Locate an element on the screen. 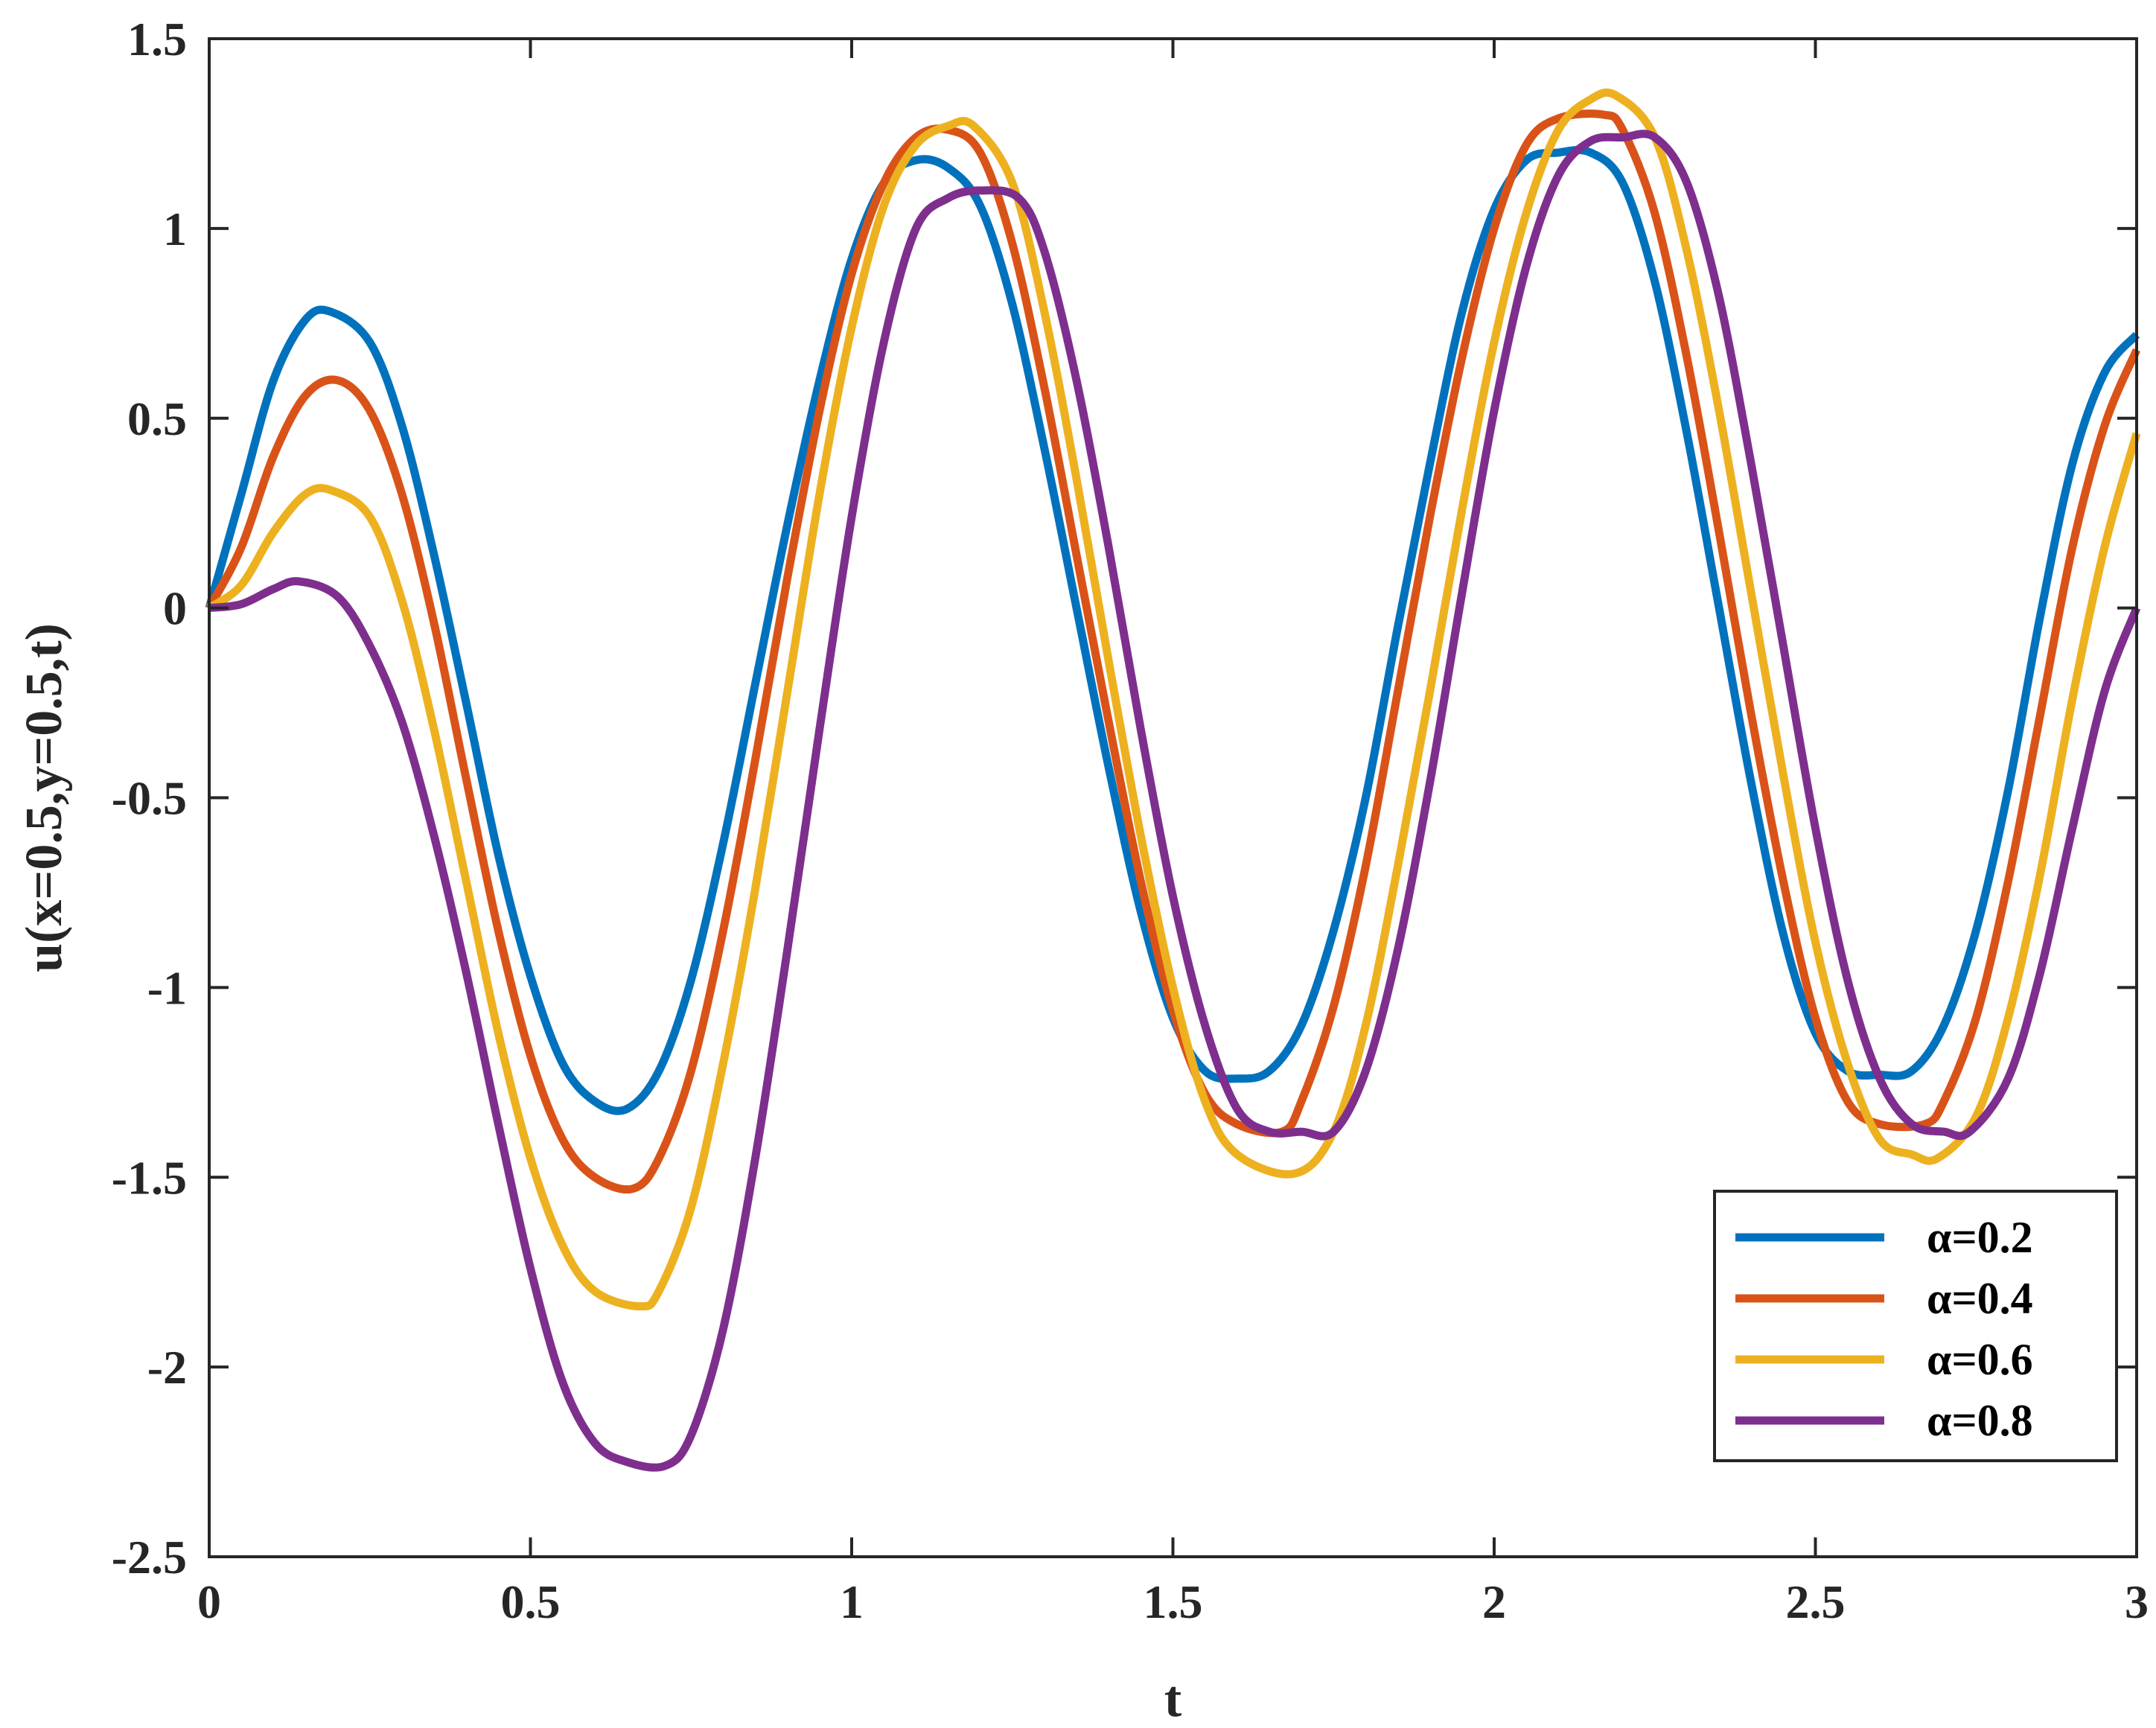 Image resolution: width=2156 pixels, height=1728 pixels. y-tick-label: -2.5 is located at coordinates (150, 1557).